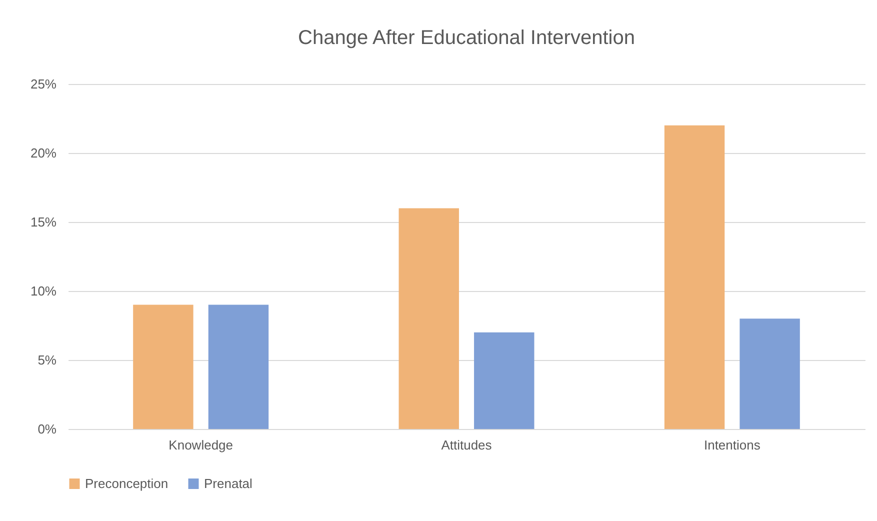 Image resolution: width=877 pixels, height=521 pixels. What do you see at coordinates (466, 38) in the screenshot?
I see `chart-title: Change After Educational Intervention` at bounding box center [466, 38].